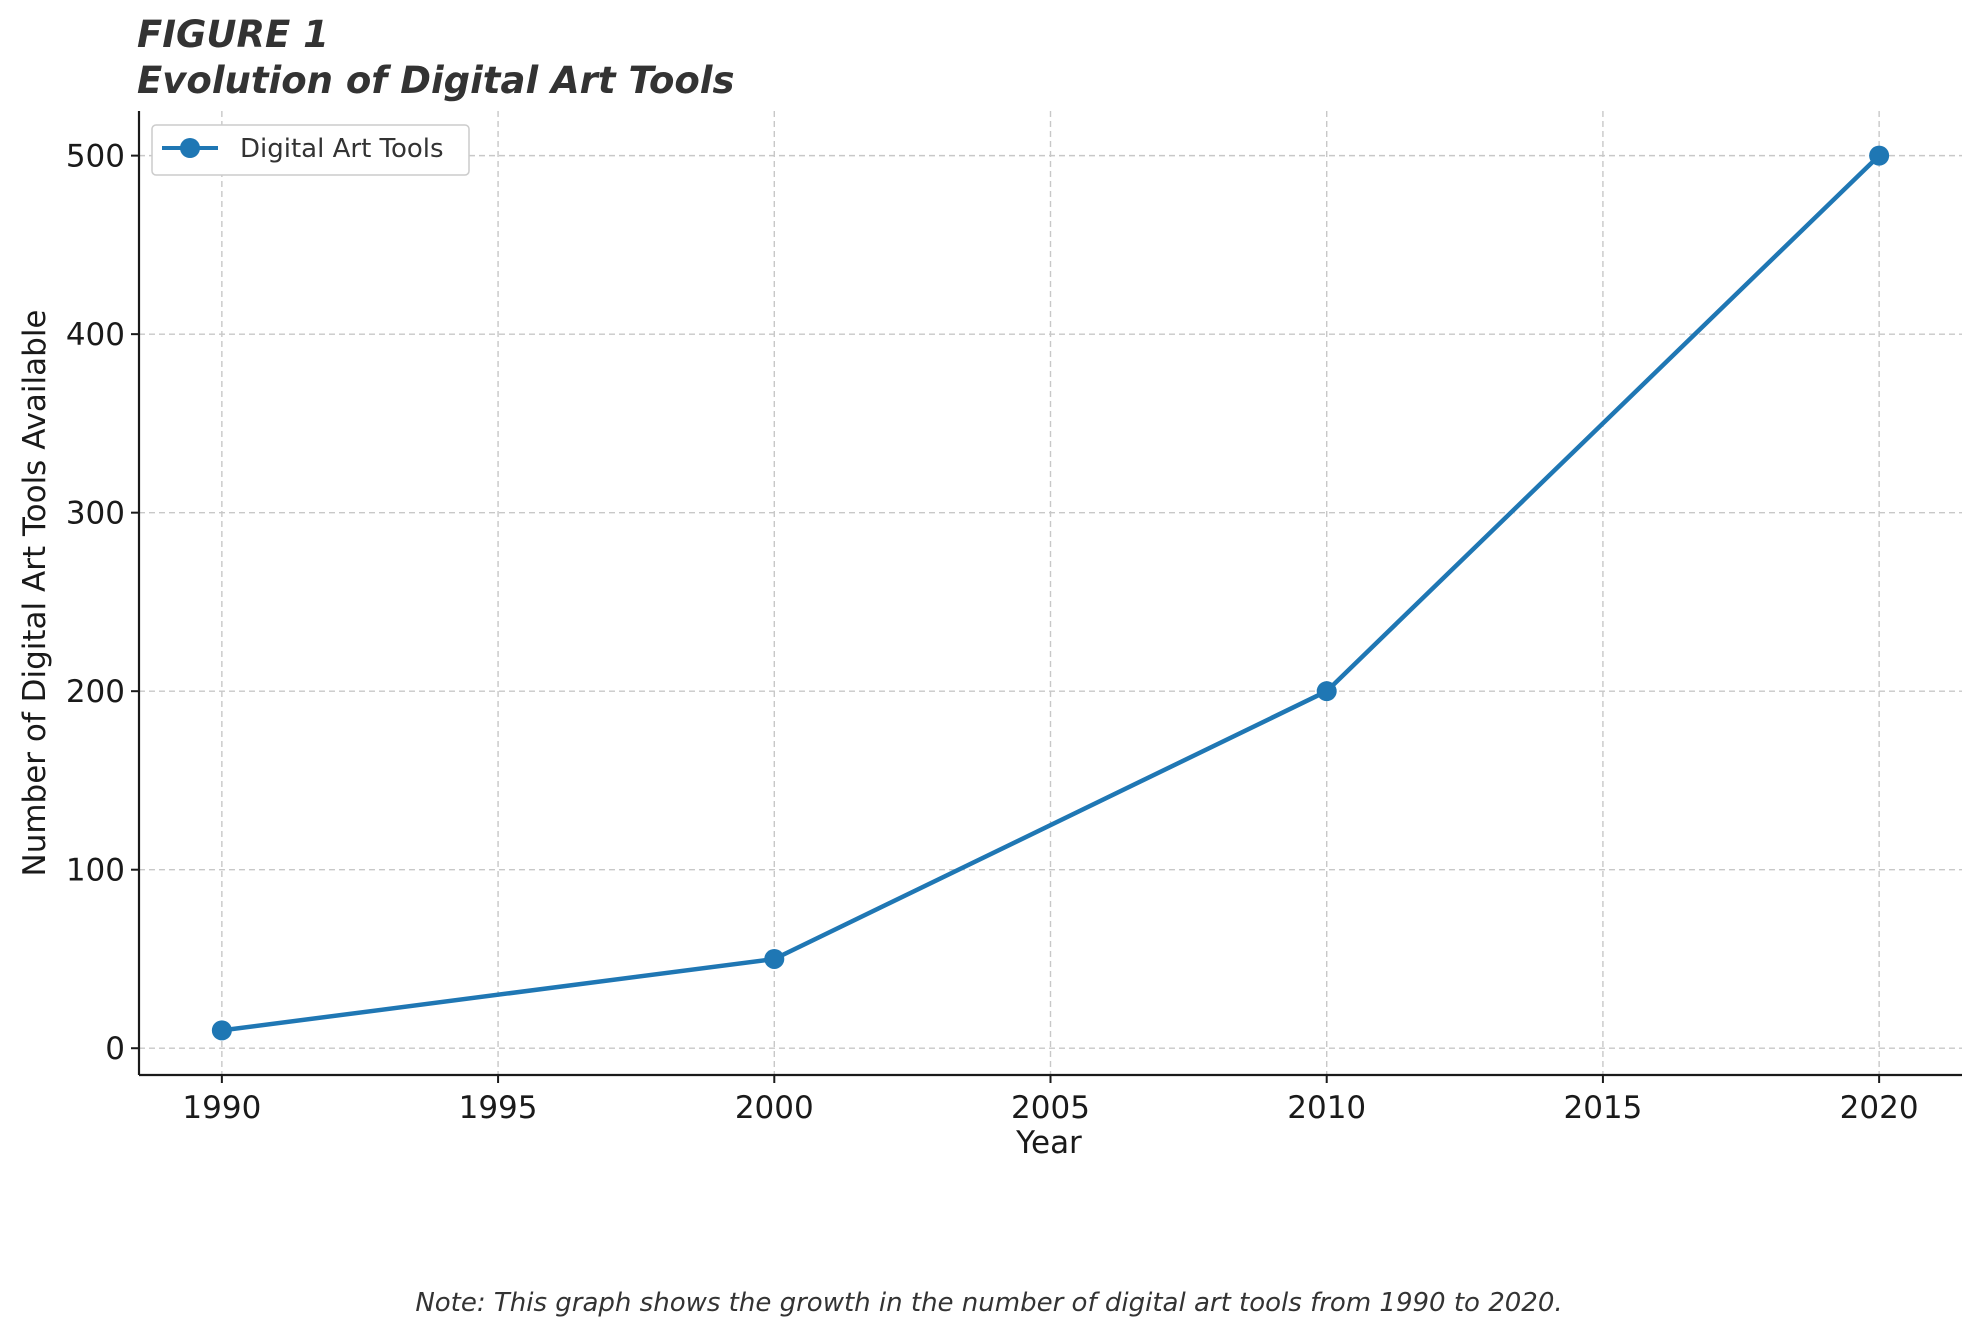  Describe the element at coordinates (95, 514) in the screenshot. I see `y-tick-label: 300` at that location.